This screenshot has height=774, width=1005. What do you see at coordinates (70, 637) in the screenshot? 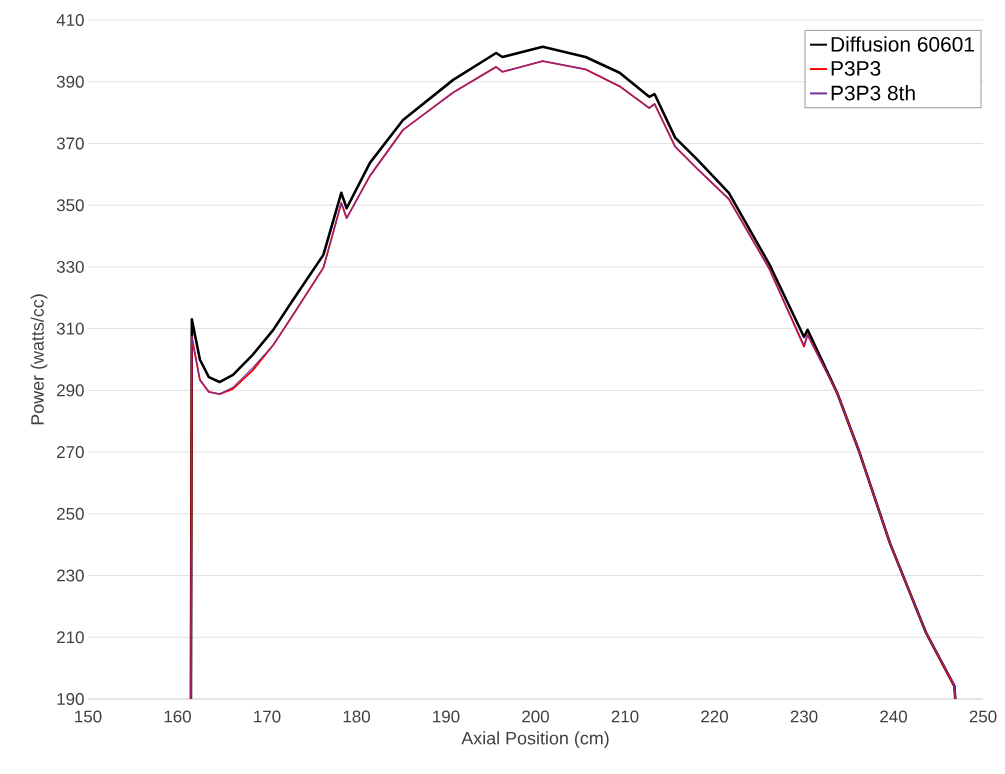
I see `y-tick-label: 210` at bounding box center [70, 637].